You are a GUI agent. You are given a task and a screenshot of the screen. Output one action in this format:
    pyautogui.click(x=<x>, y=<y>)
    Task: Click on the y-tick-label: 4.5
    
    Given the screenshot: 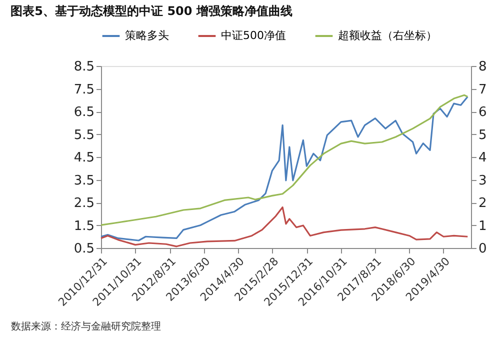 What is the action you would take?
    pyautogui.click(x=84, y=158)
    